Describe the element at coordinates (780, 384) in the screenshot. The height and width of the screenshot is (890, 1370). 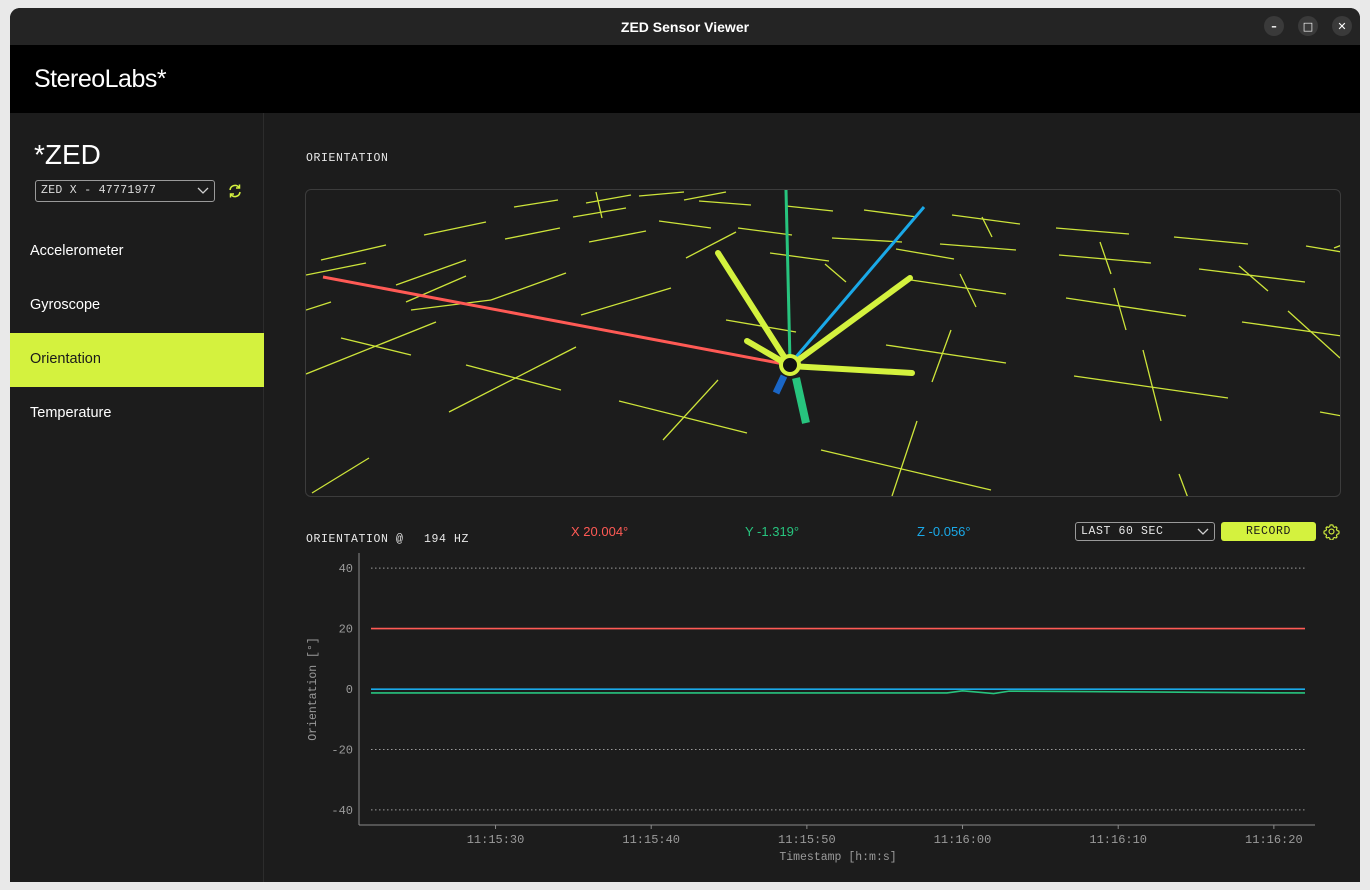
I see `z-axis-neg-line` at that location.